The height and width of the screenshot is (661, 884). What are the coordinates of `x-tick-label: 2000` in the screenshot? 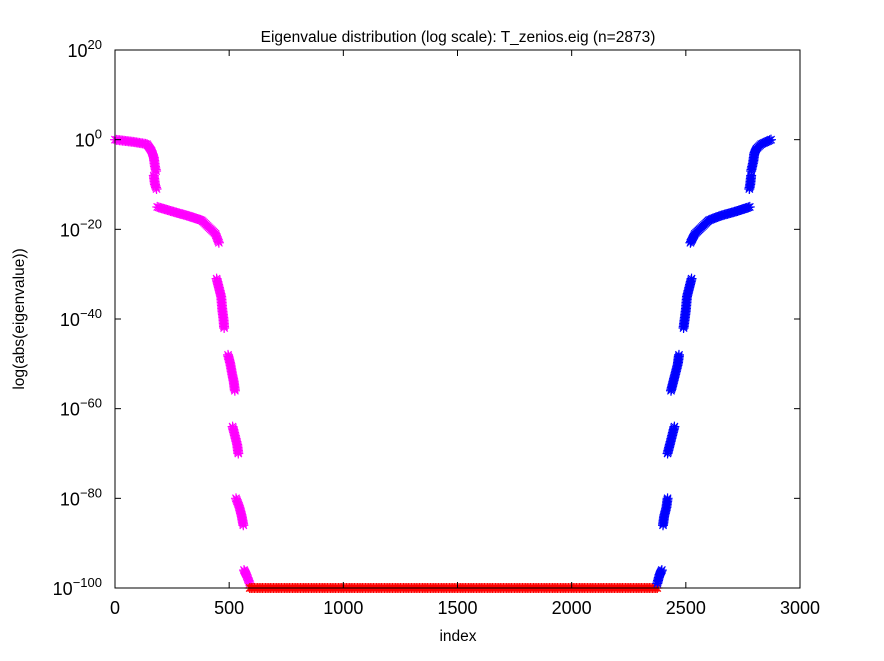 It's located at (572, 608).